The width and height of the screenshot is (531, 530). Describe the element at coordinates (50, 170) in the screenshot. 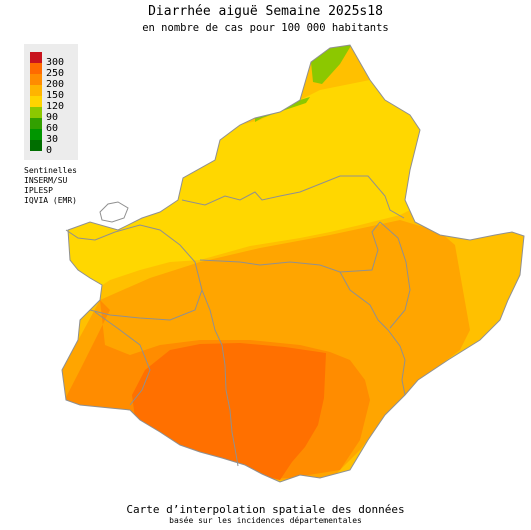

I see `source-sentinelles: Sentinelles` at that location.